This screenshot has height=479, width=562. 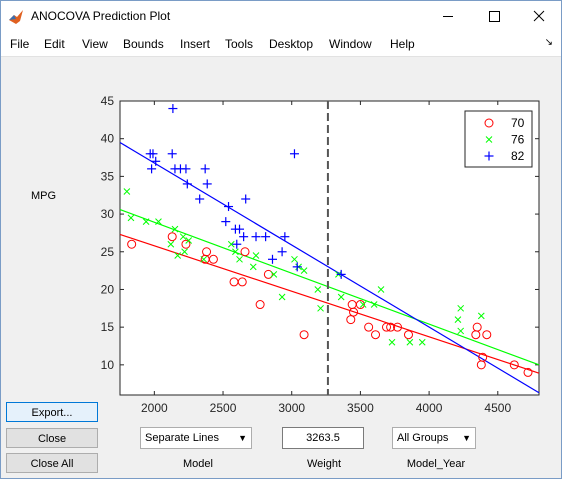 What do you see at coordinates (323, 438) in the screenshot?
I see `weight-input: 3263.5` at bounding box center [323, 438].